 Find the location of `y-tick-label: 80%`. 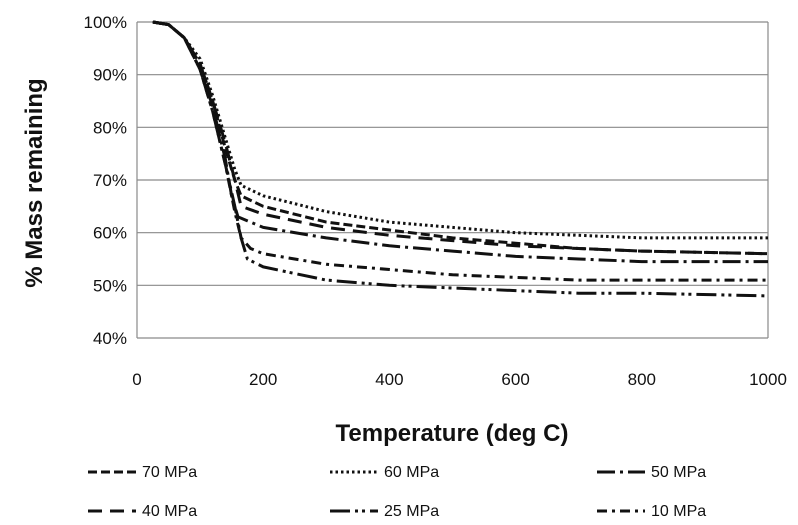

y-tick-label: 80% is located at coordinates (110, 127).